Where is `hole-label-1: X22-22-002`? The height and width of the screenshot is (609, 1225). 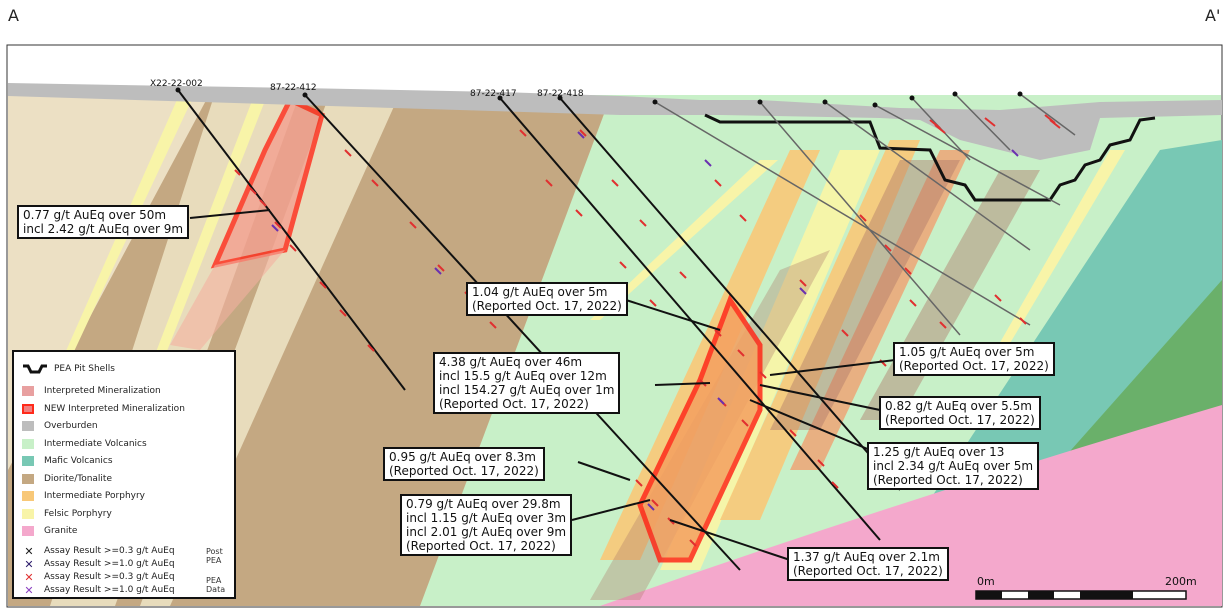
hole-label-1: X22-22-002 is located at coordinates (176, 84).